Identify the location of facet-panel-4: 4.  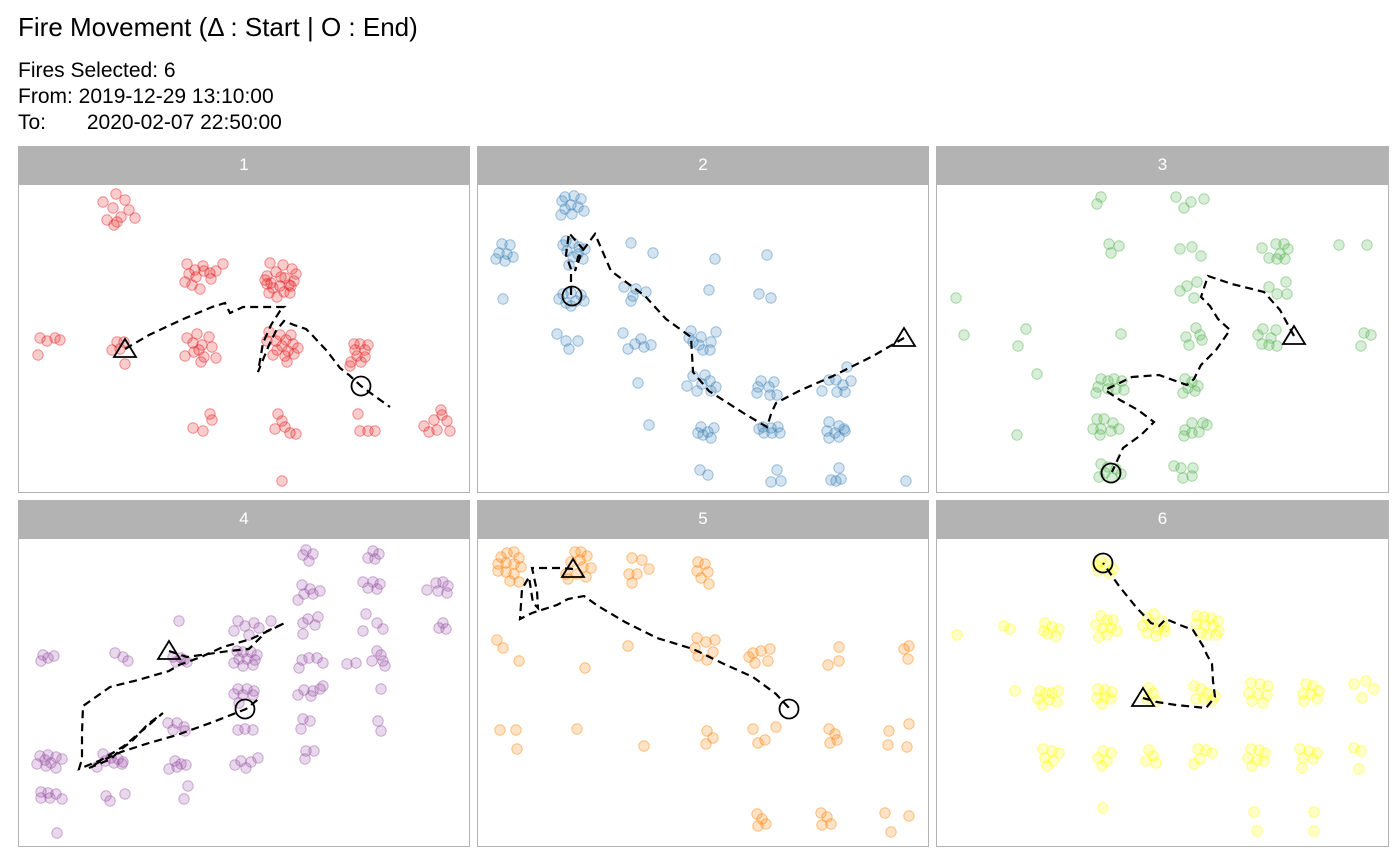
(244, 673).